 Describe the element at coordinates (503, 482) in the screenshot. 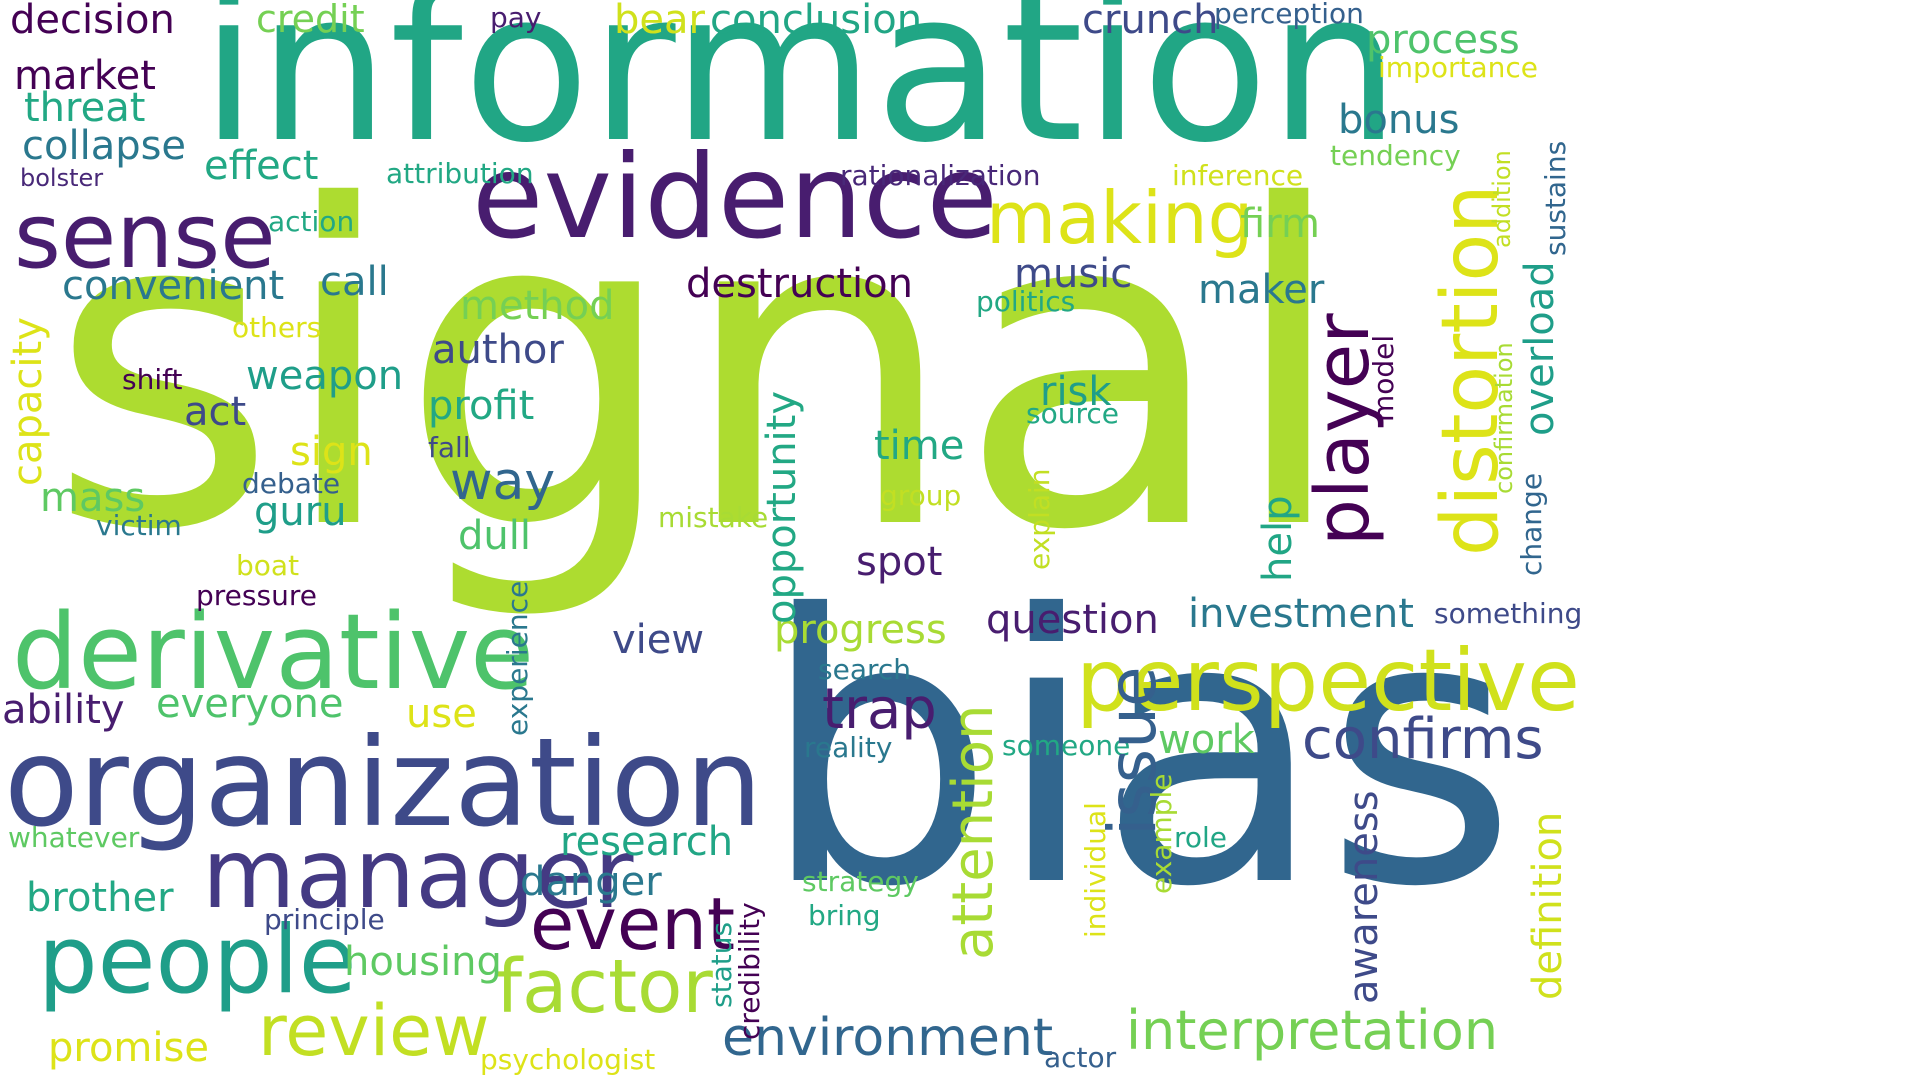

I see `word-way: way` at that location.